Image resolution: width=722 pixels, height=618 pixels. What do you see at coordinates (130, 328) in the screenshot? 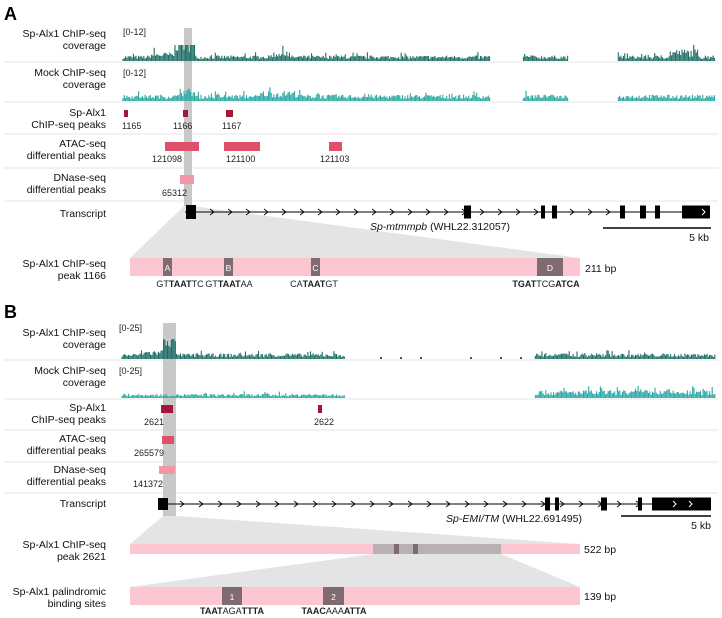
I see `panel-b-sp-range: [0-25]` at bounding box center [130, 328].